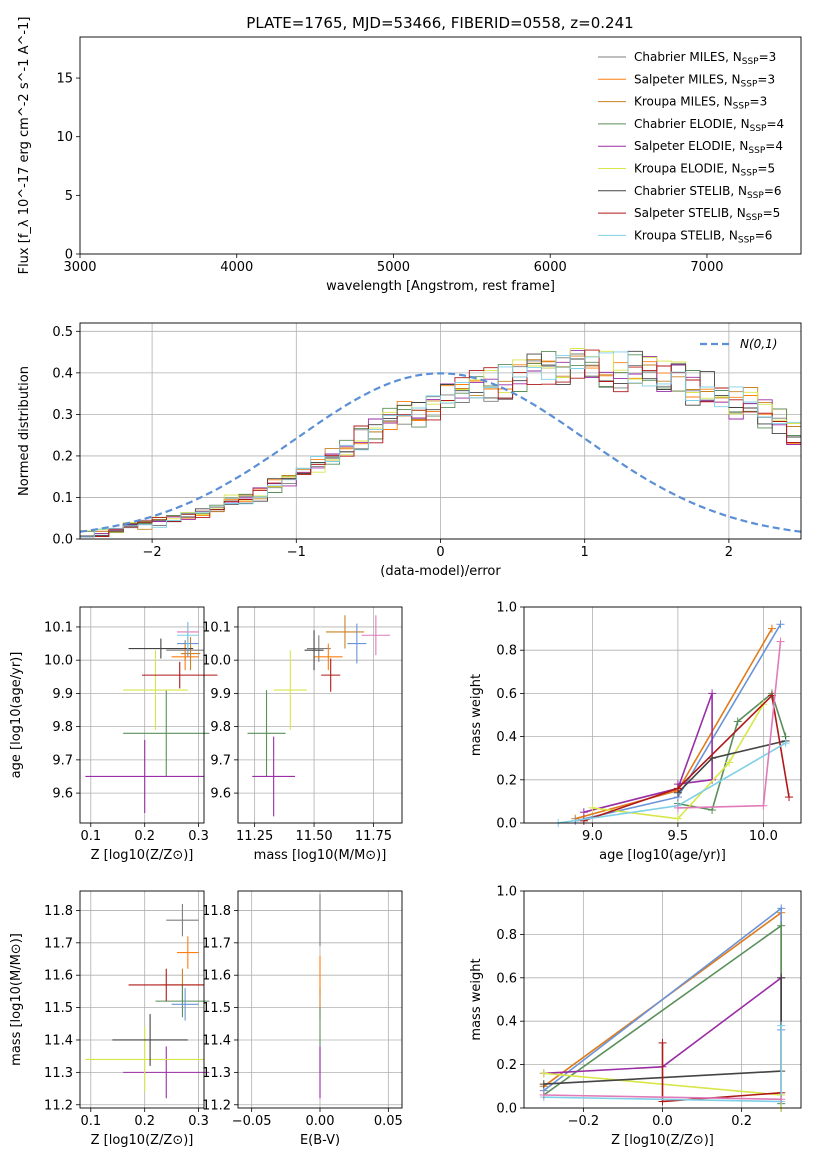 The image size is (819, 1170). Describe the element at coordinates (691, 146) in the screenshot. I see `legend-text: Salpeter ELODIE, N` at that location.